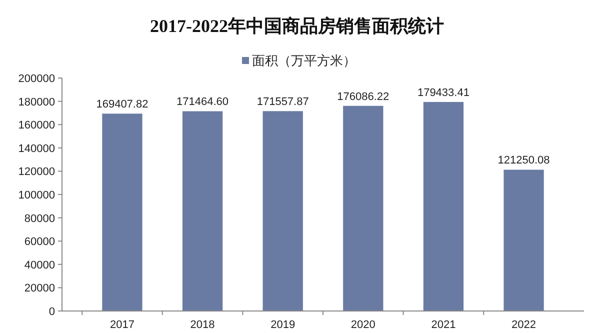 This screenshot has height=333, width=594. I want to click on text: 121250.08, so click(524, 160).